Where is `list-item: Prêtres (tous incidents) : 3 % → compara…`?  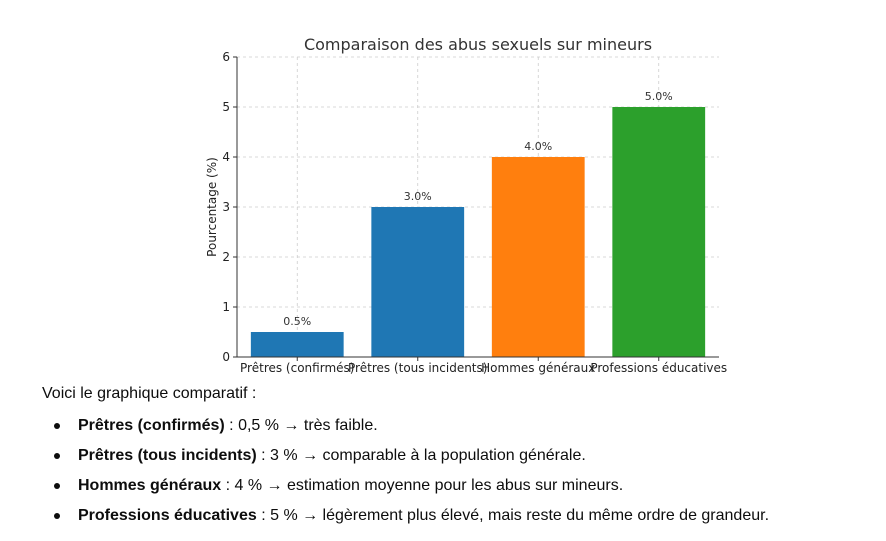
list-item: Prêtres (tous incidents) : 3 % → compara… is located at coordinates (457, 456).